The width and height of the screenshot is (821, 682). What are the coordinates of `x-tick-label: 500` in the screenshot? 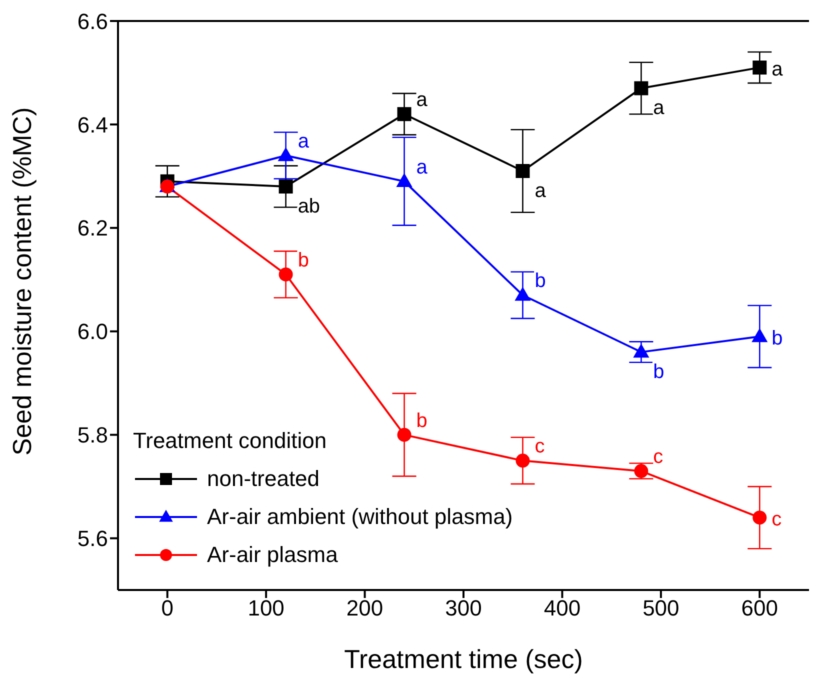 It's located at (661, 608).